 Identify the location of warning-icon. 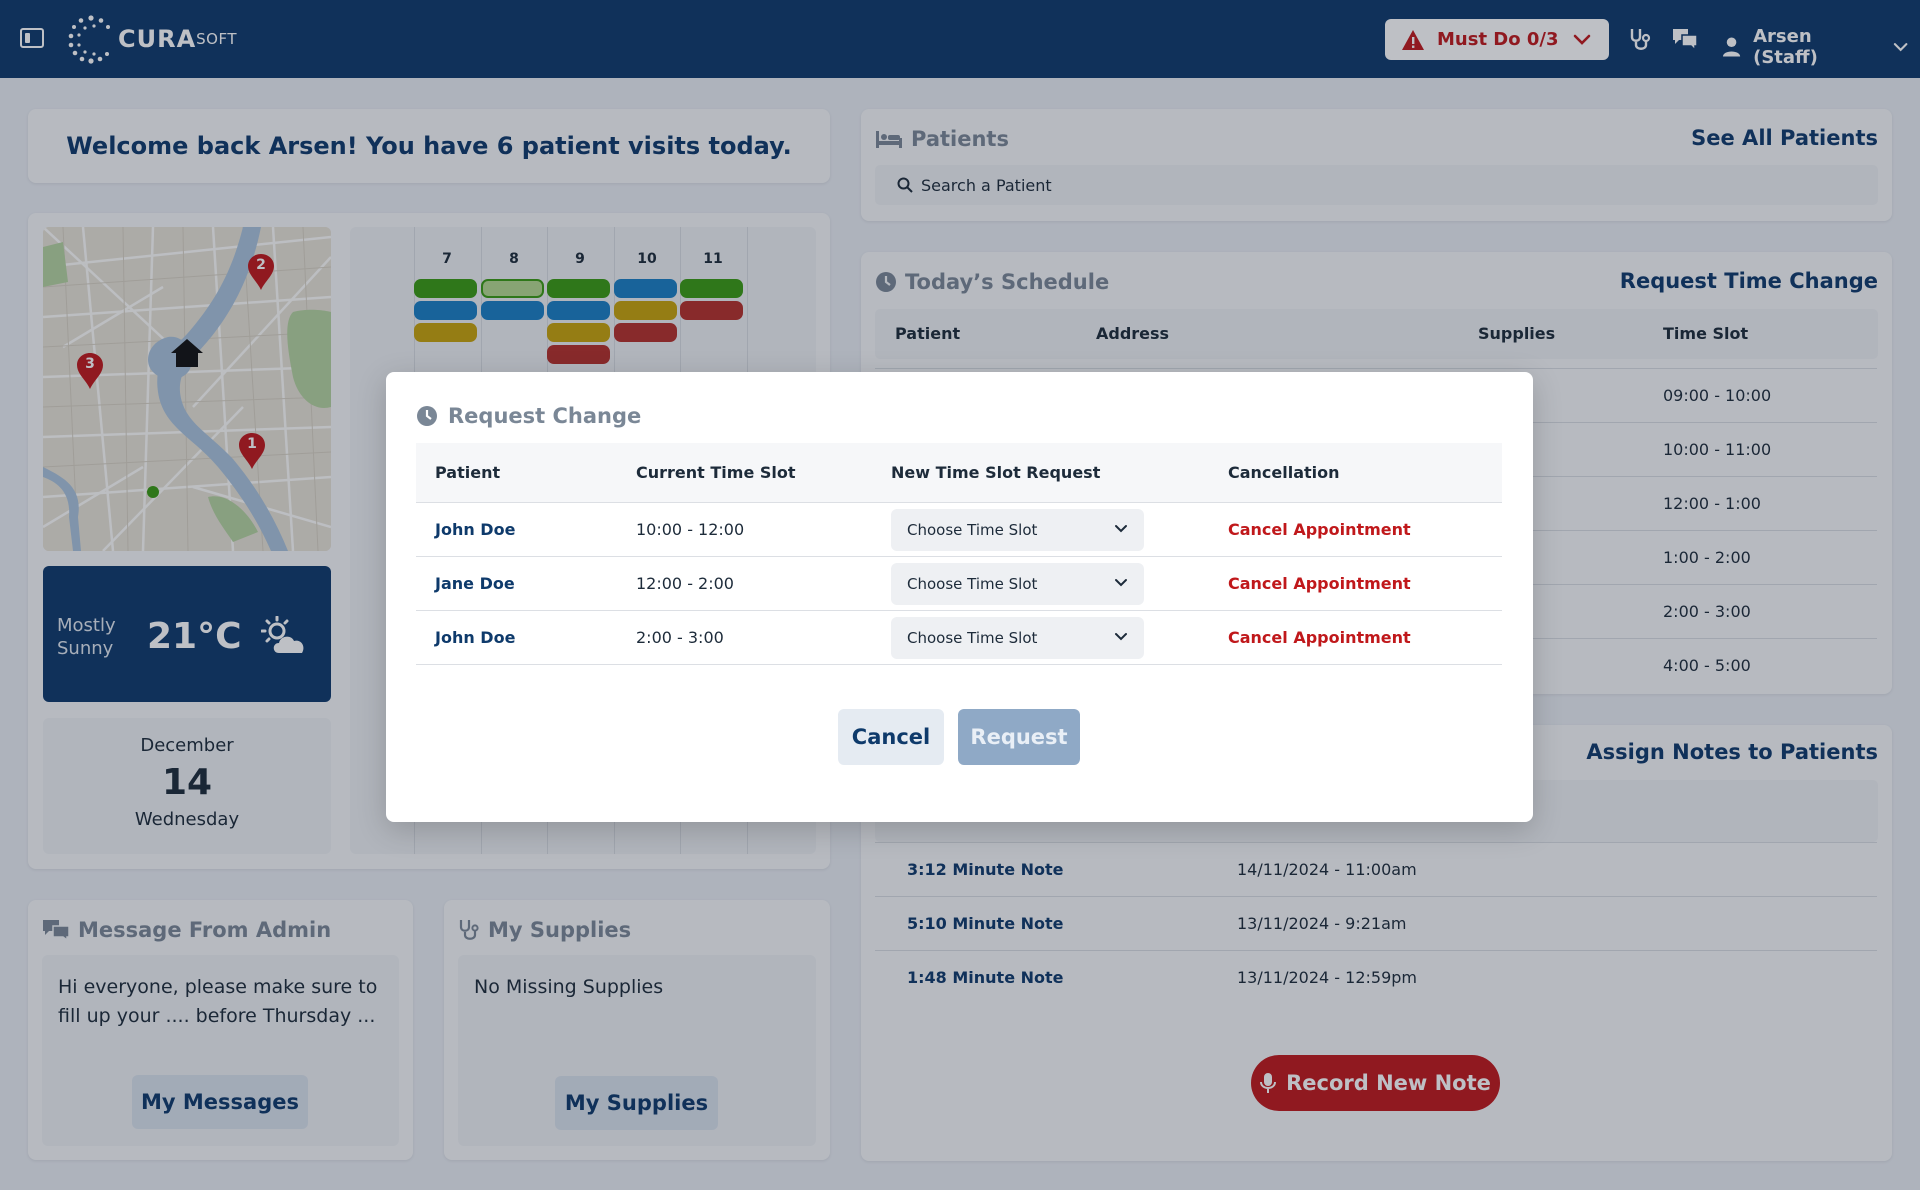
(1413, 39).